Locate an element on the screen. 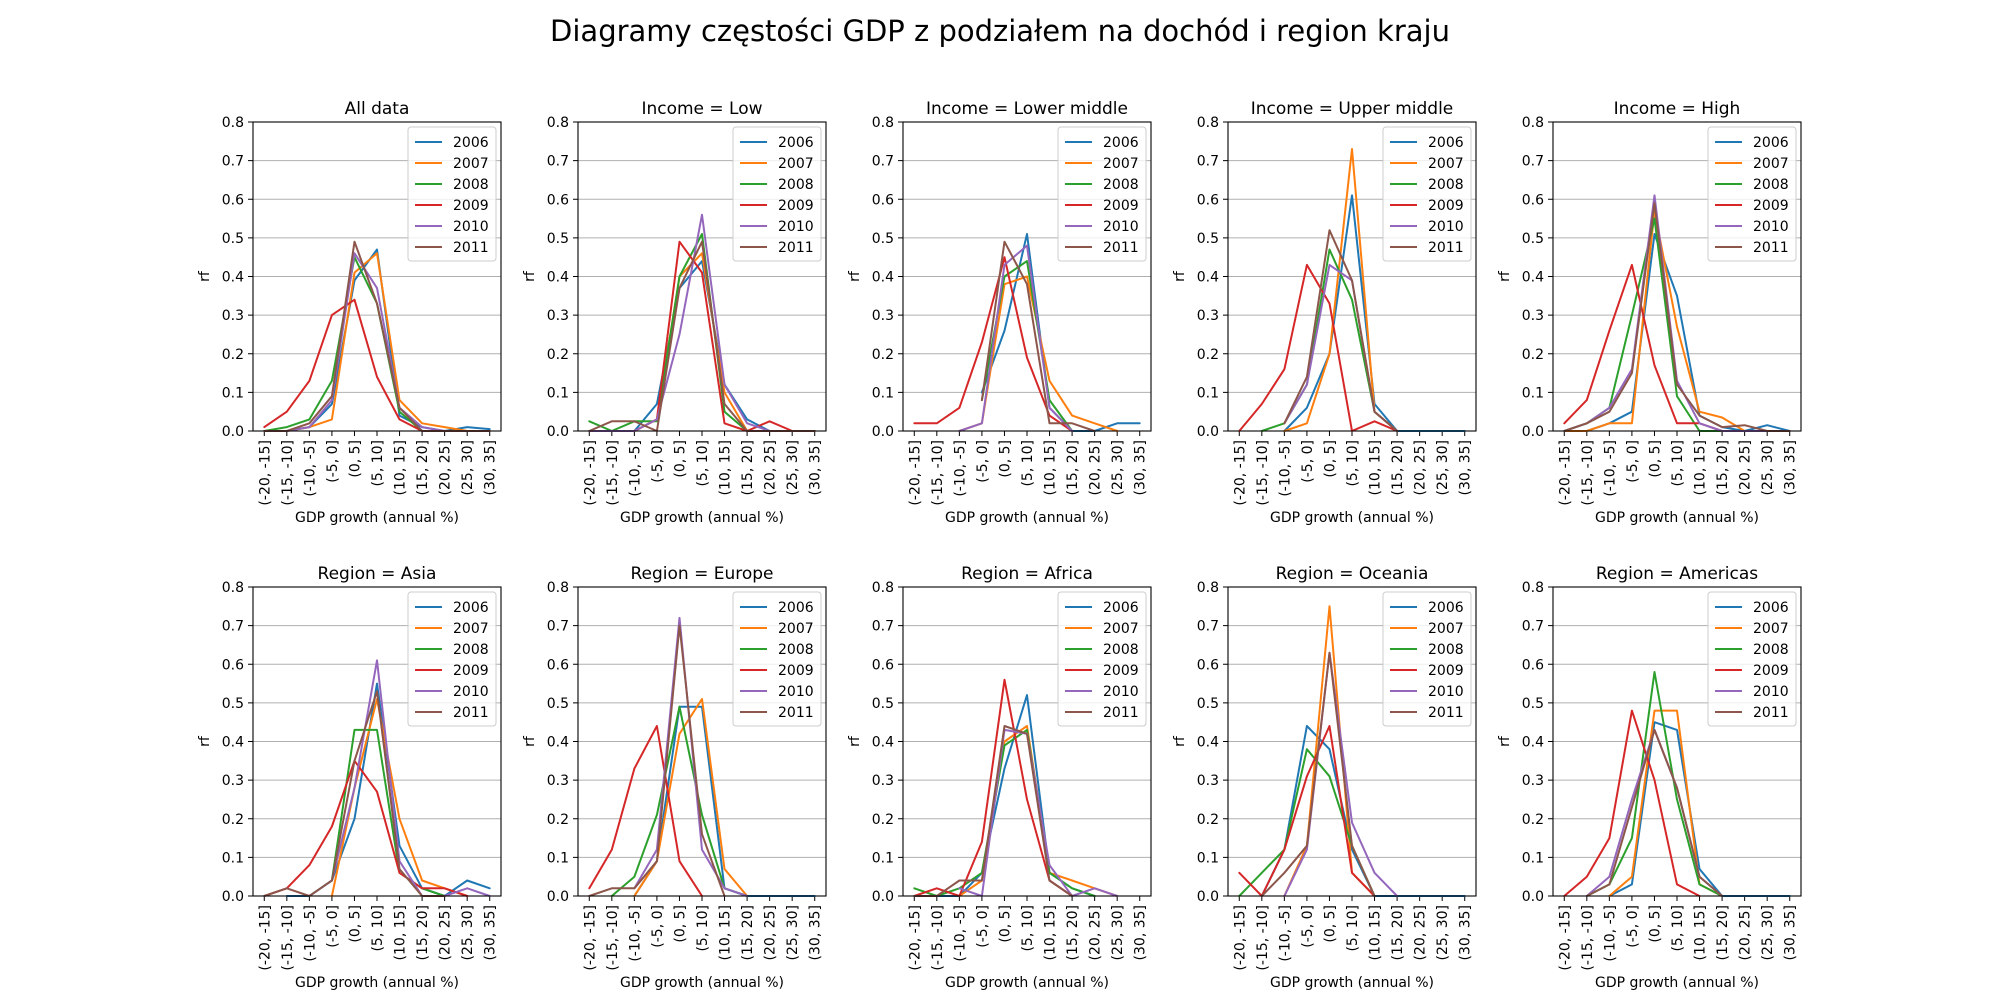  series-line-2006 is located at coordinates (1677, 332).